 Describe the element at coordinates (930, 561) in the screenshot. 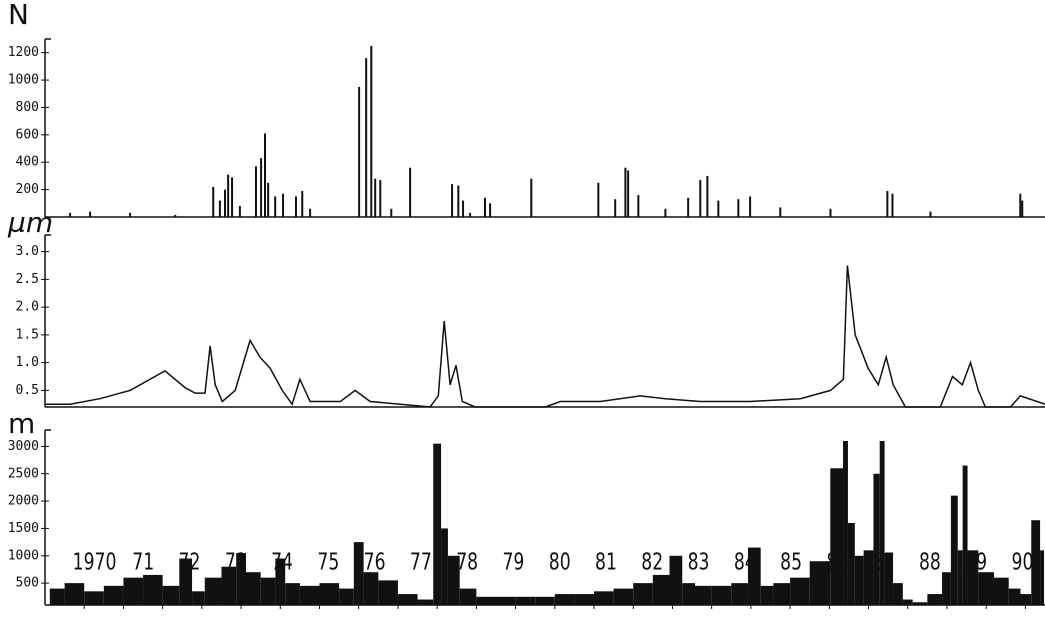

I see `x-tick-label: 88` at that location.